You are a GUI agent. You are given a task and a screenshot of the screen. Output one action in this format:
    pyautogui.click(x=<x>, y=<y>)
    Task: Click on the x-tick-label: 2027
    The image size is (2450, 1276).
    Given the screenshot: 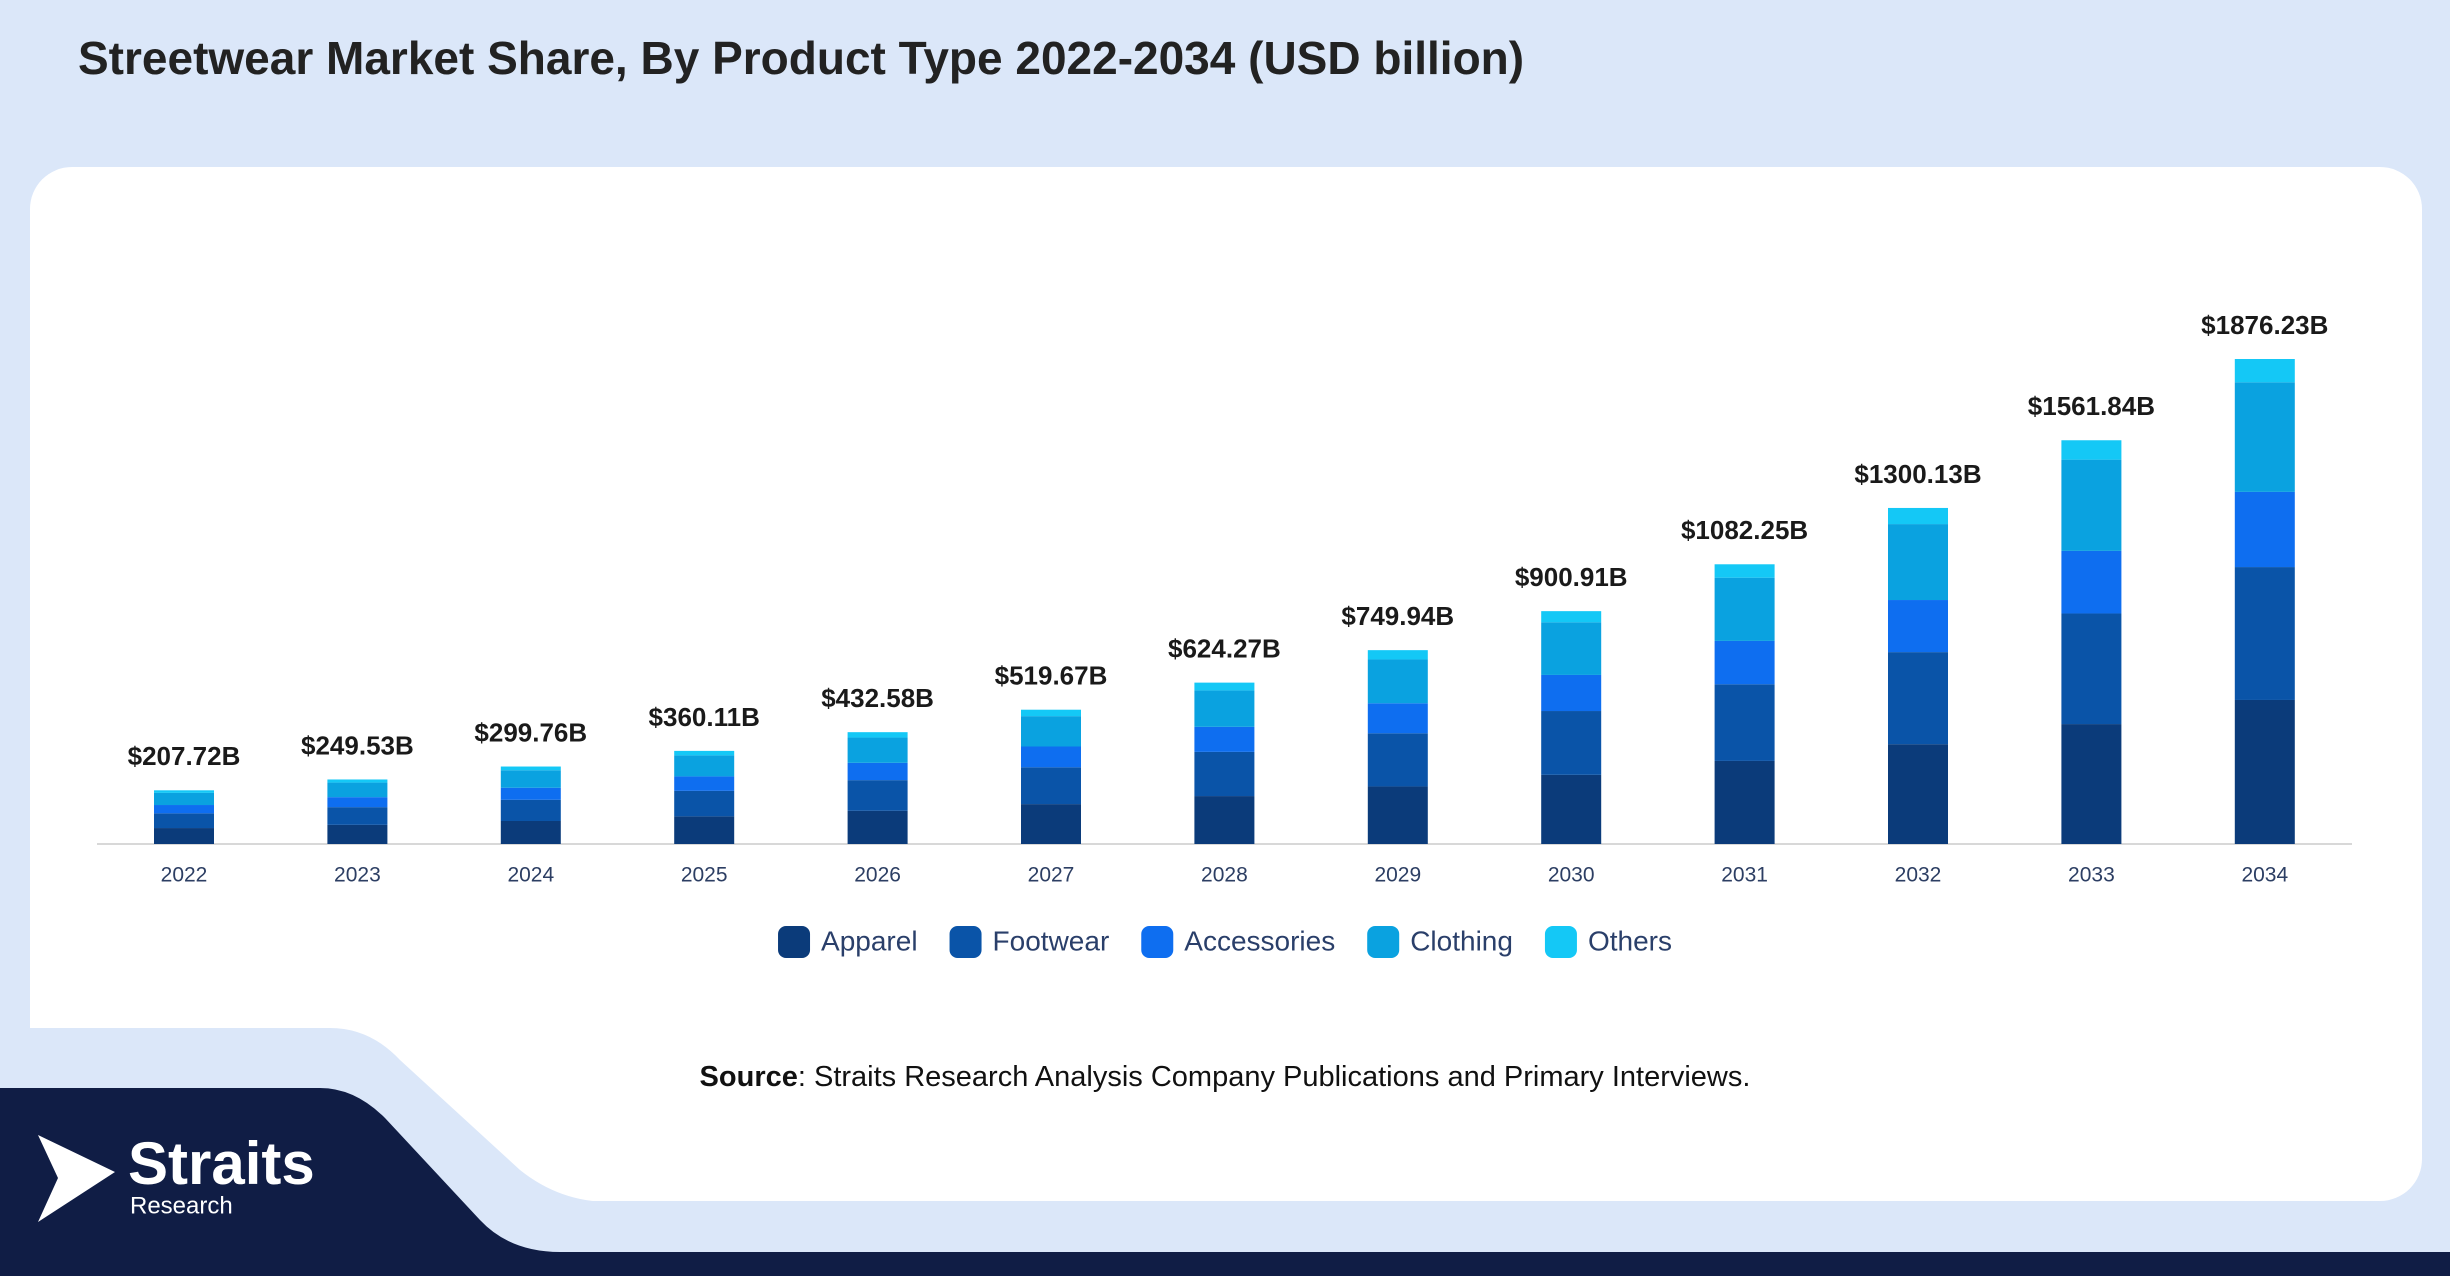 What is the action you would take?
    pyautogui.click(x=1051, y=875)
    